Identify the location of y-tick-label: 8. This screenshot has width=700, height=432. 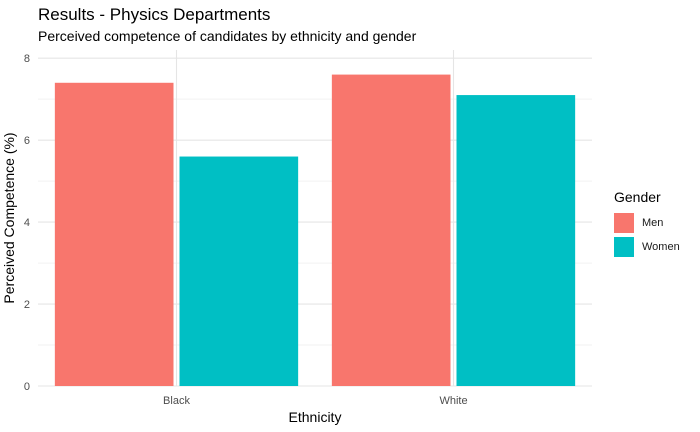
(27, 59).